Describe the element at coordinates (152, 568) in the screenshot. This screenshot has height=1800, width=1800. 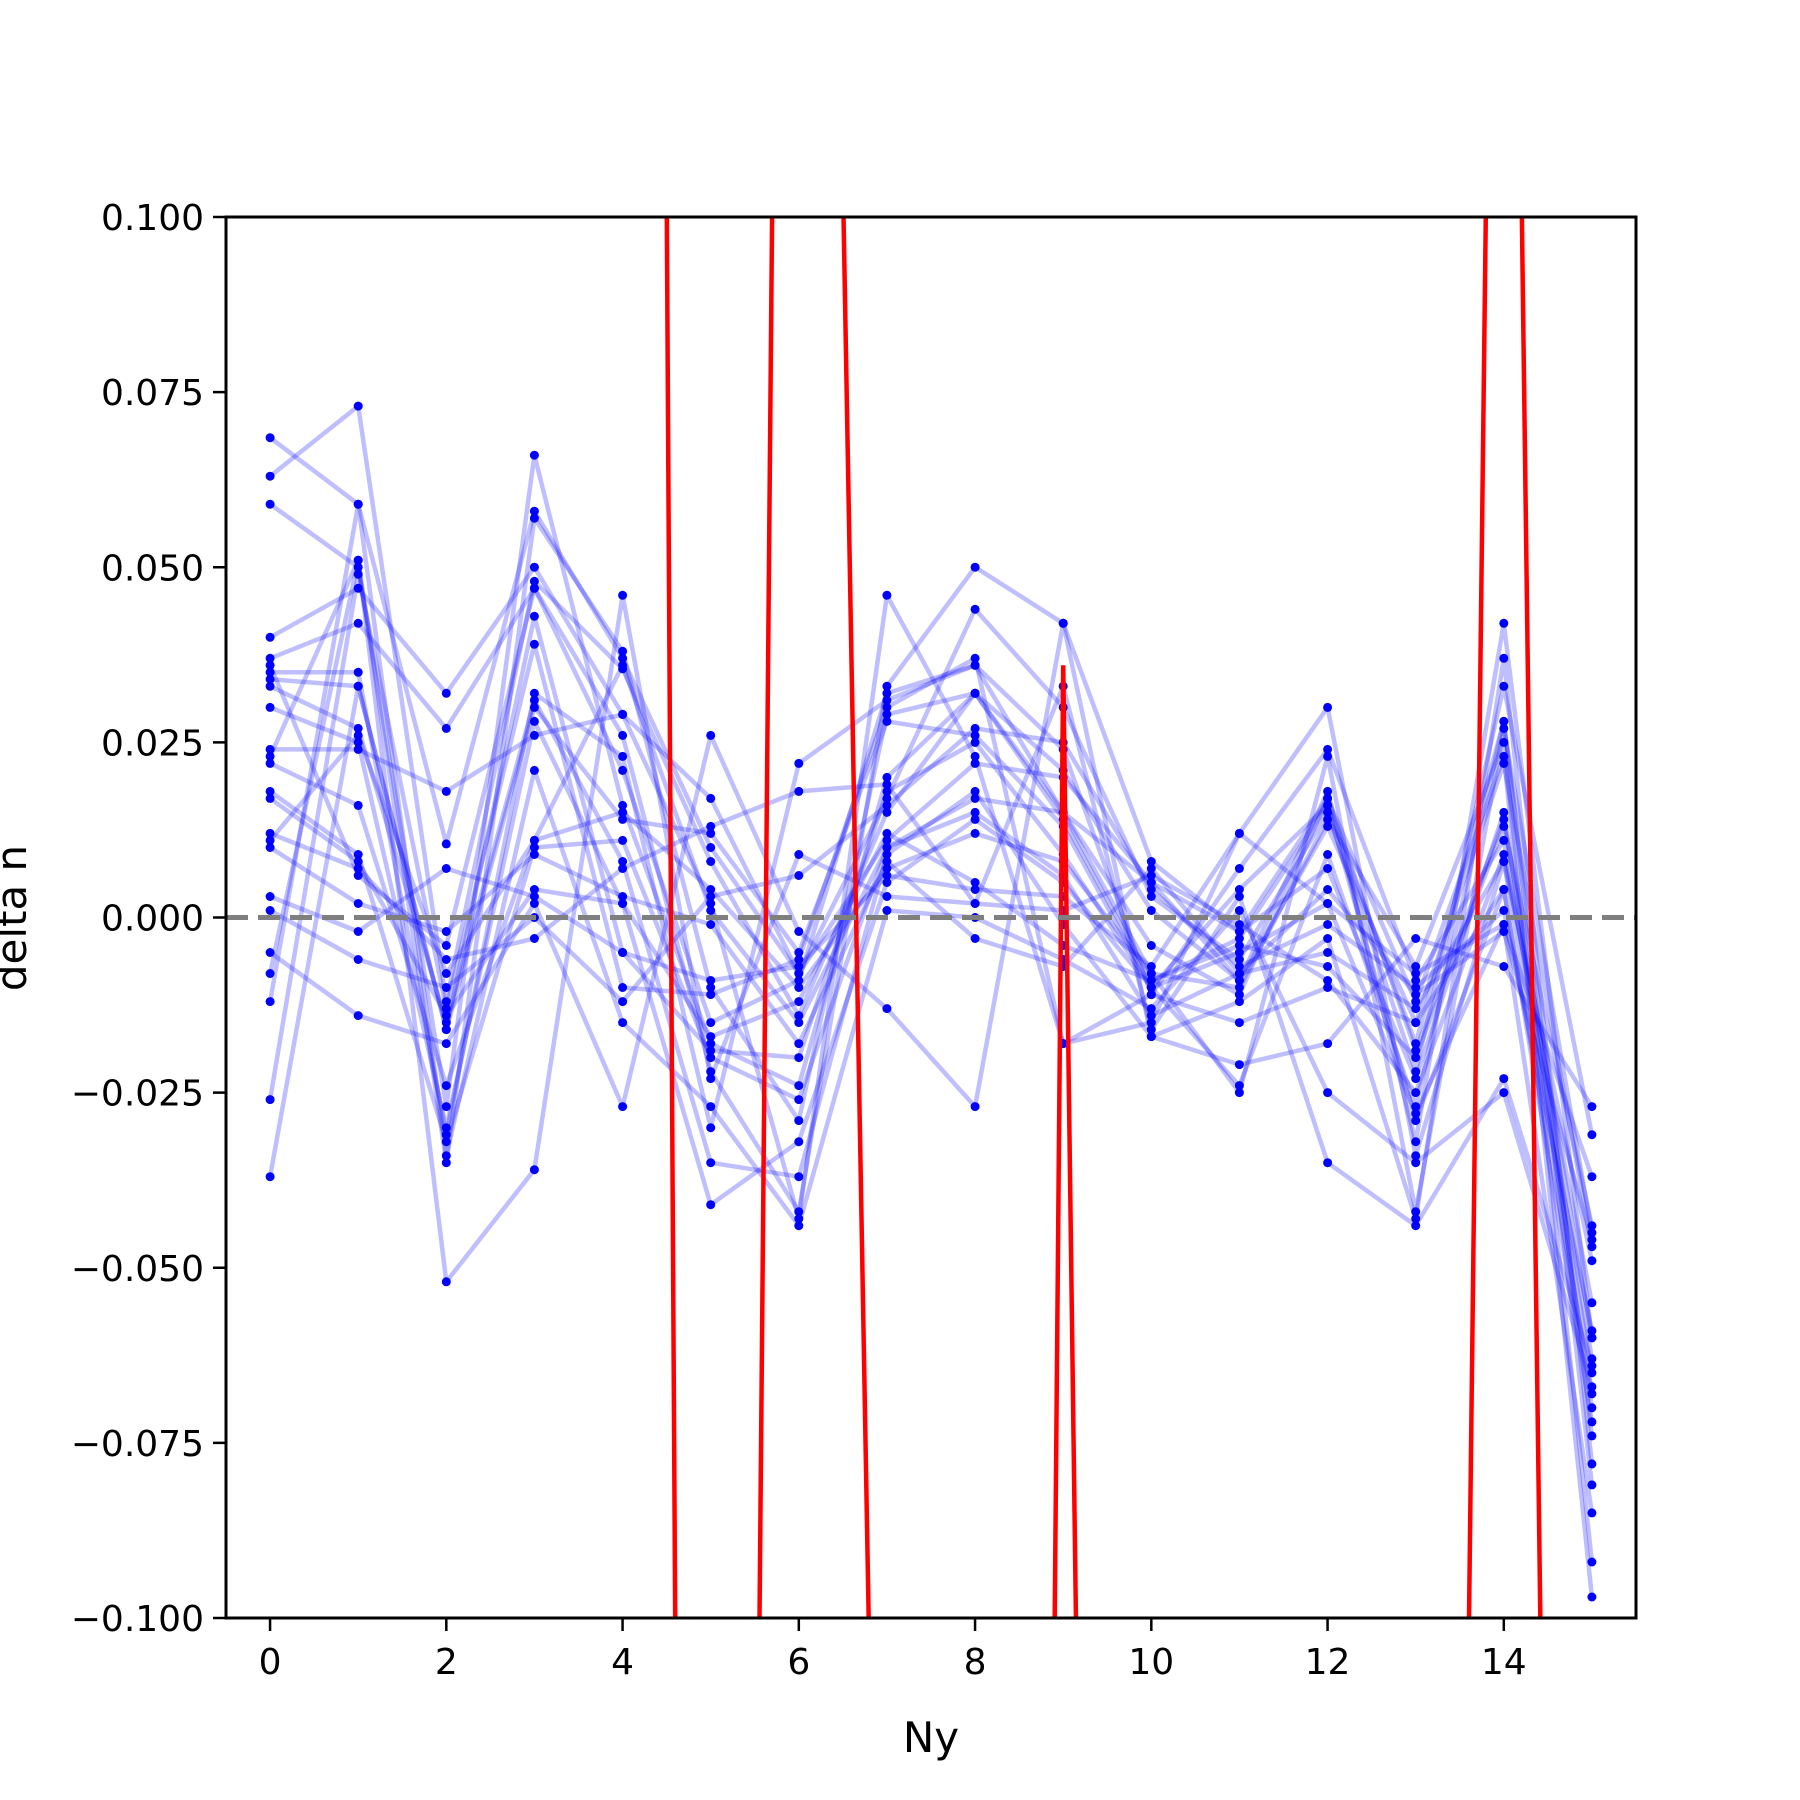
I see `y-tick-label: 0.050` at that location.